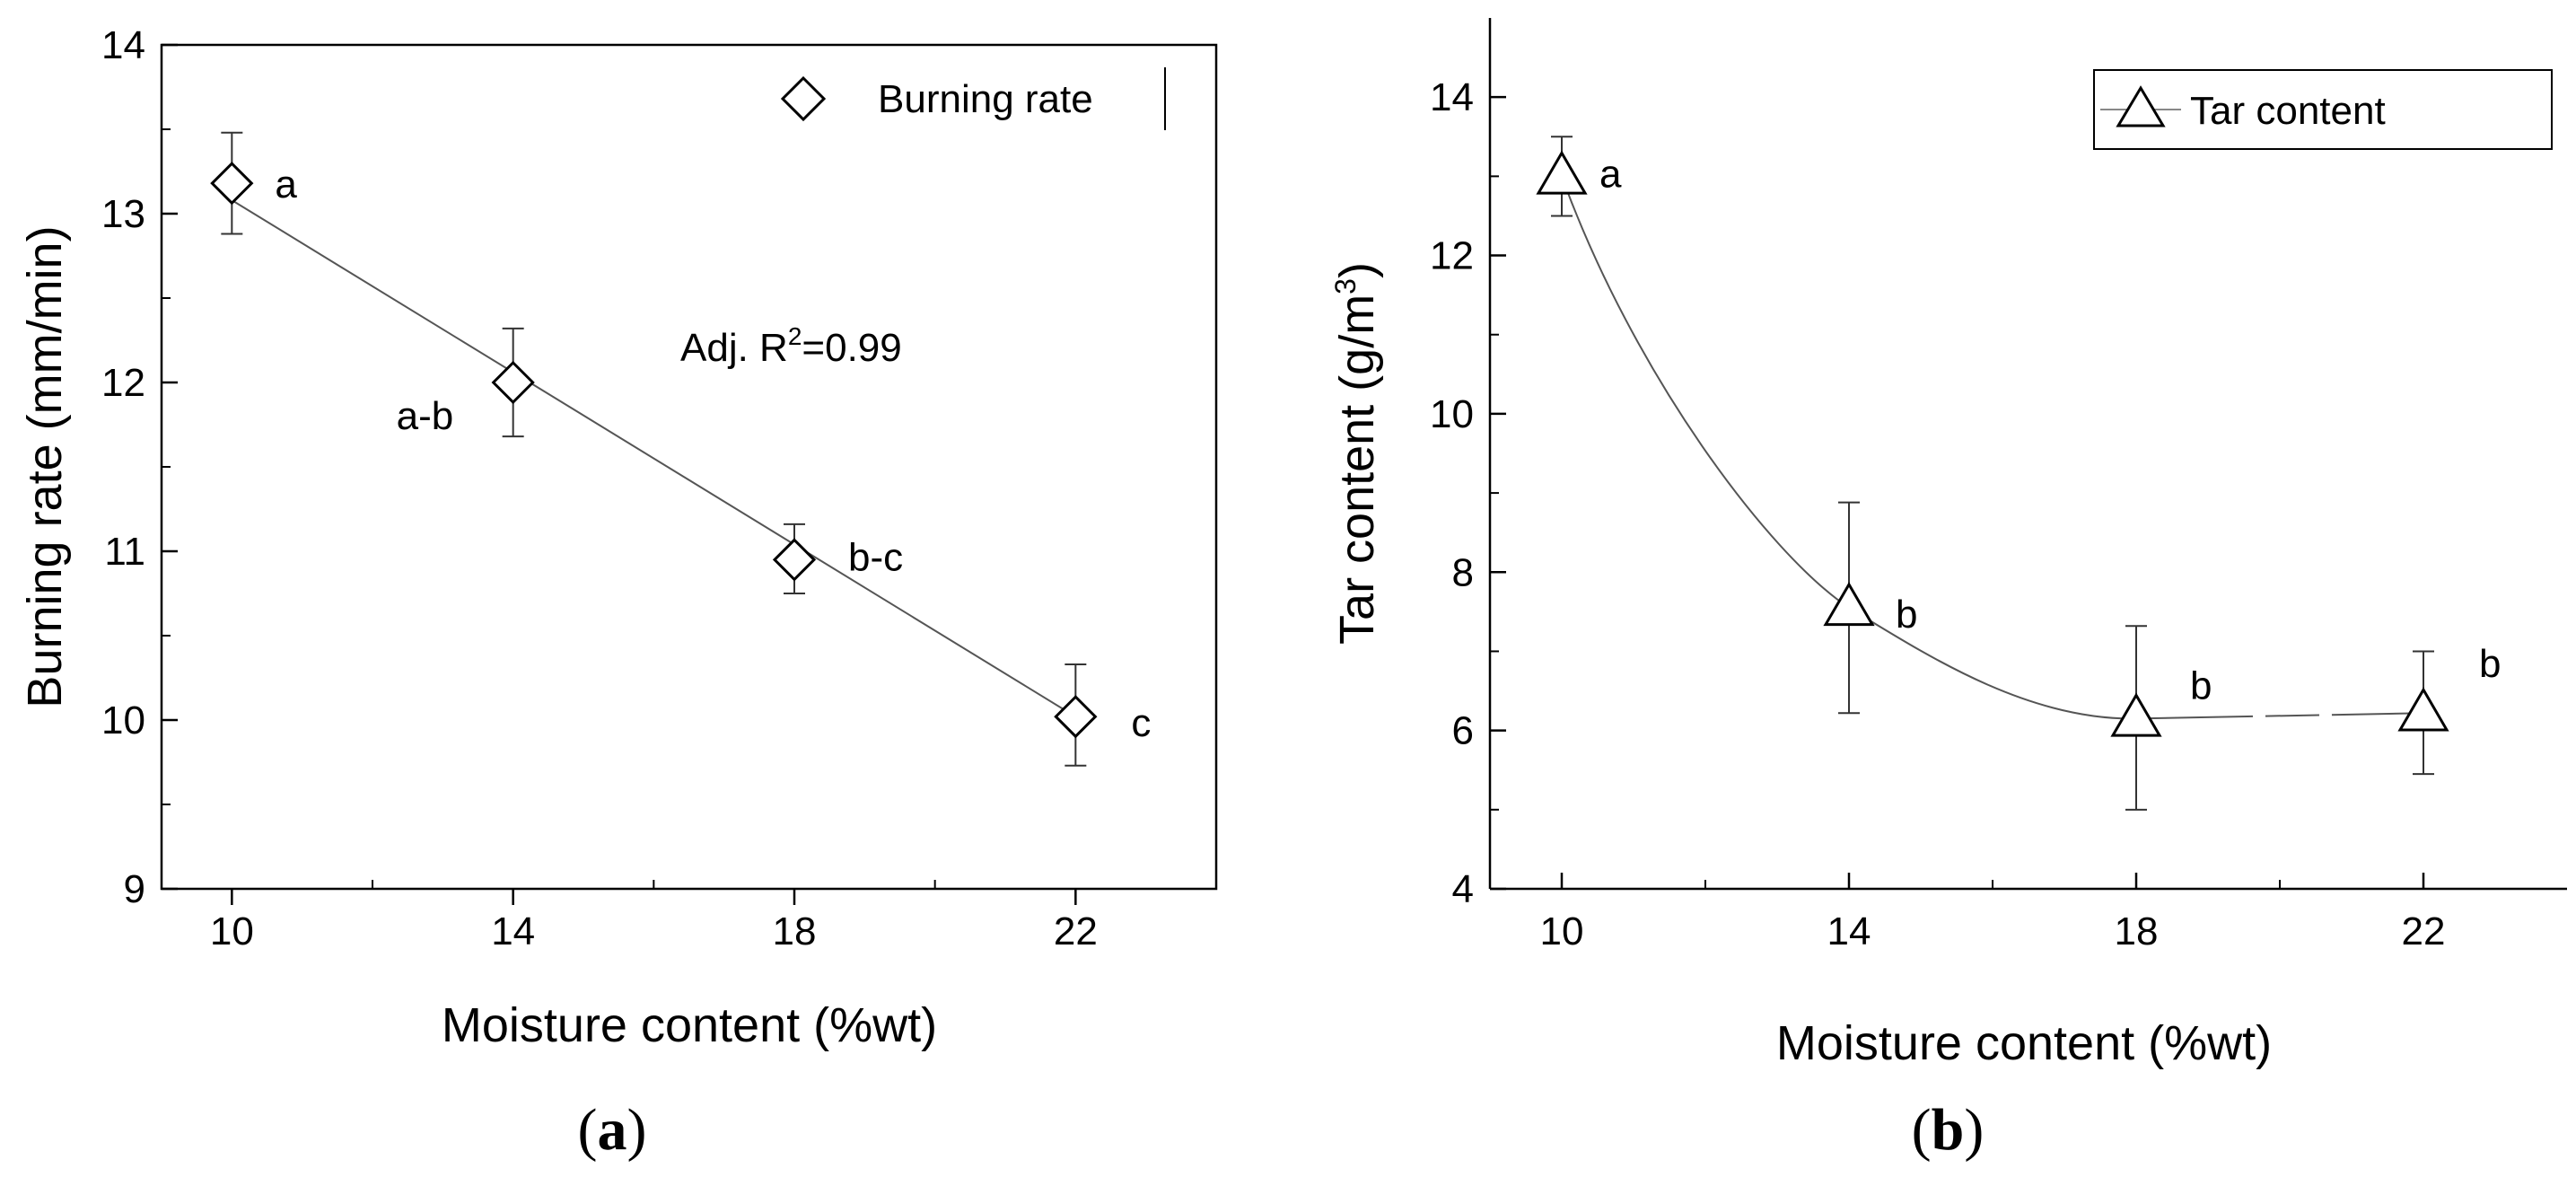 The width and height of the screenshot is (2576, 1186). I want to click on significance-letter: b-c, so click(875, 557).